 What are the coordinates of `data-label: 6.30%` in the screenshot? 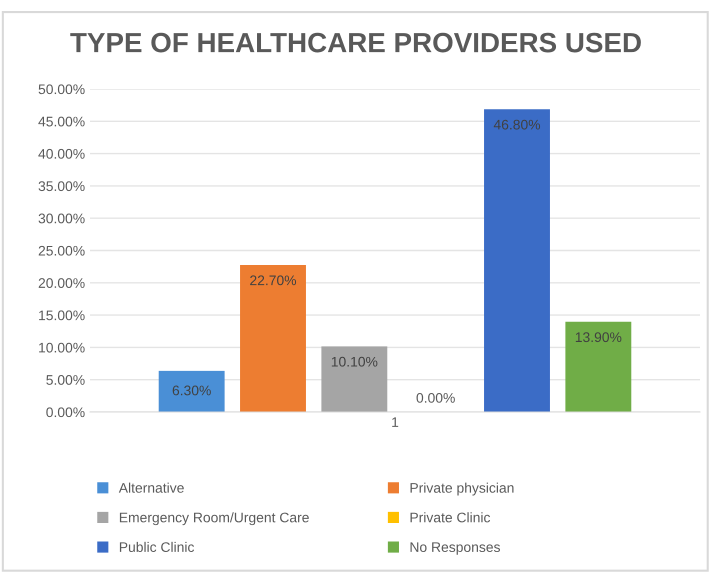 It's located at (191, 391).